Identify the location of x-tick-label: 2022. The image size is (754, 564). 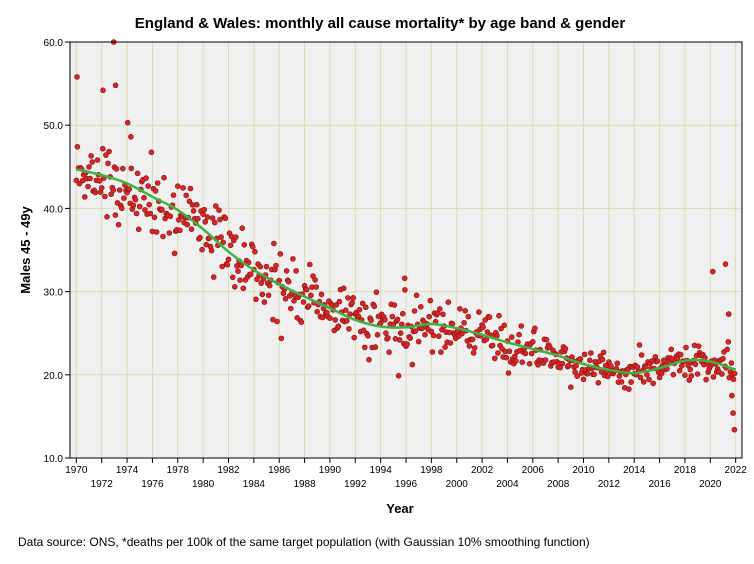
(736, 470).